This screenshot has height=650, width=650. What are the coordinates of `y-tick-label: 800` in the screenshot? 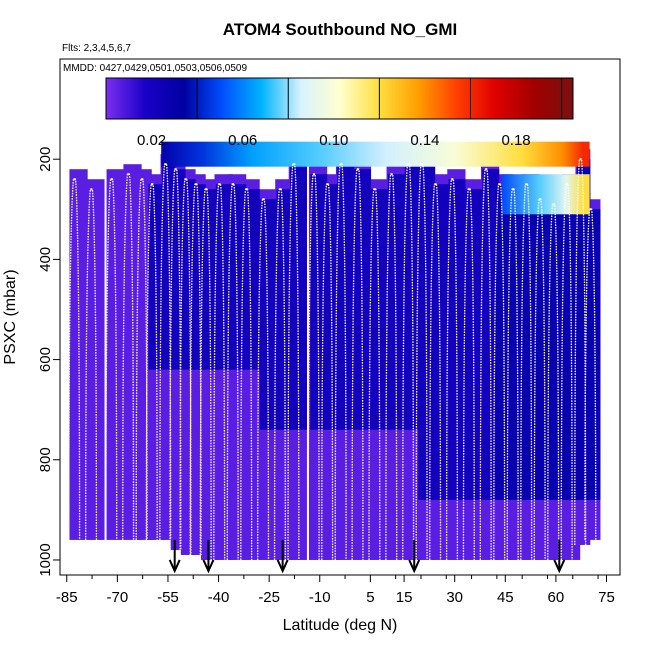 It's located at (45, 459).